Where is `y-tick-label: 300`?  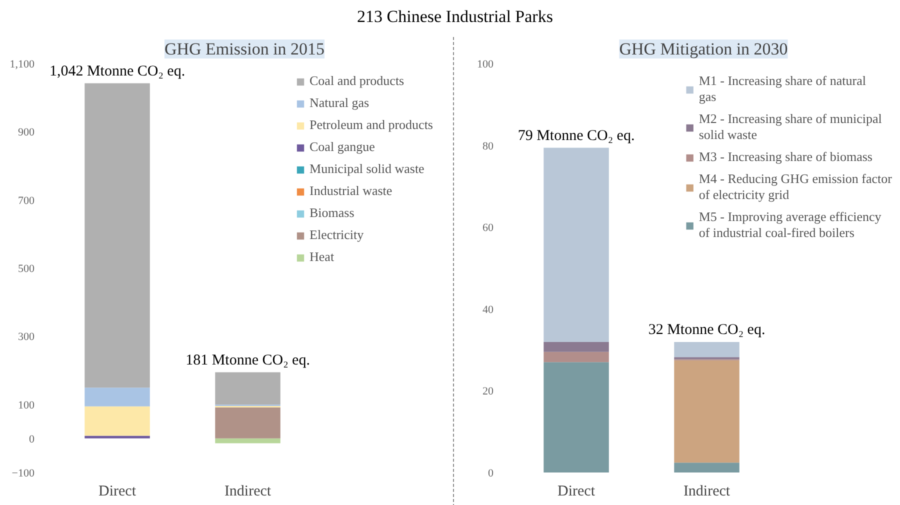
y-tick-label: 300 is located at coordinates (26, 337).